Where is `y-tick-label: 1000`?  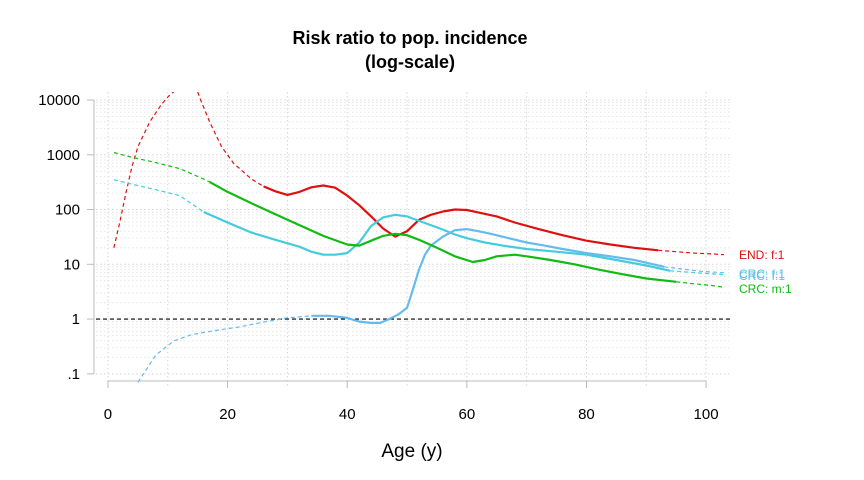
y-tick-label: 1000 is located at coordinates (63, 155).